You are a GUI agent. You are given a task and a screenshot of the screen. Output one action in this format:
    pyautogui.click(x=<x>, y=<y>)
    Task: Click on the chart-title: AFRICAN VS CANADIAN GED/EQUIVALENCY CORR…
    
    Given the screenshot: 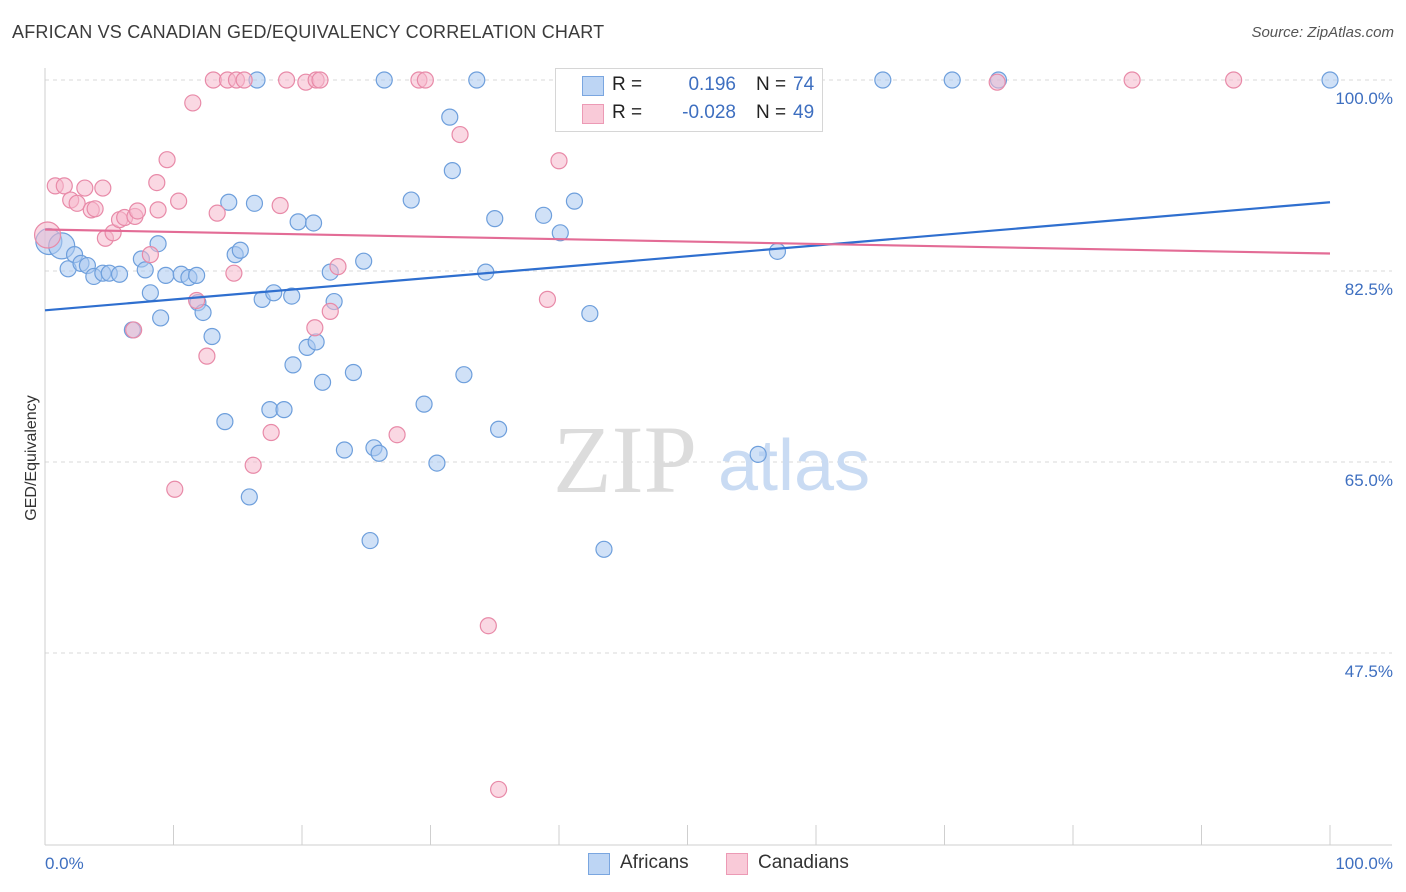 What is the action you would take?
    pyautogui.click(x=308, y=32)
    